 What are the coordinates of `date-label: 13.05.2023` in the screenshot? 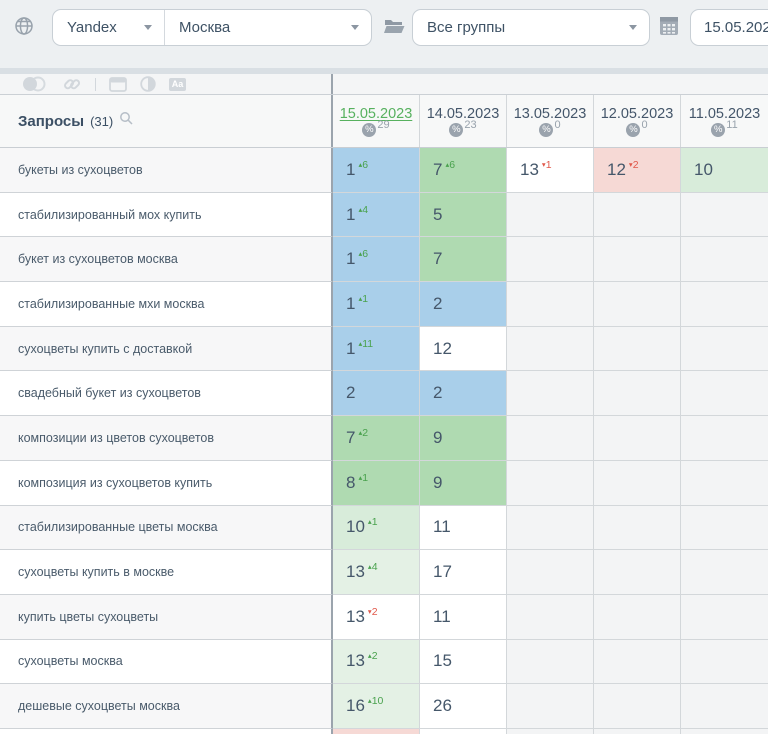 It's located at (550, 113).